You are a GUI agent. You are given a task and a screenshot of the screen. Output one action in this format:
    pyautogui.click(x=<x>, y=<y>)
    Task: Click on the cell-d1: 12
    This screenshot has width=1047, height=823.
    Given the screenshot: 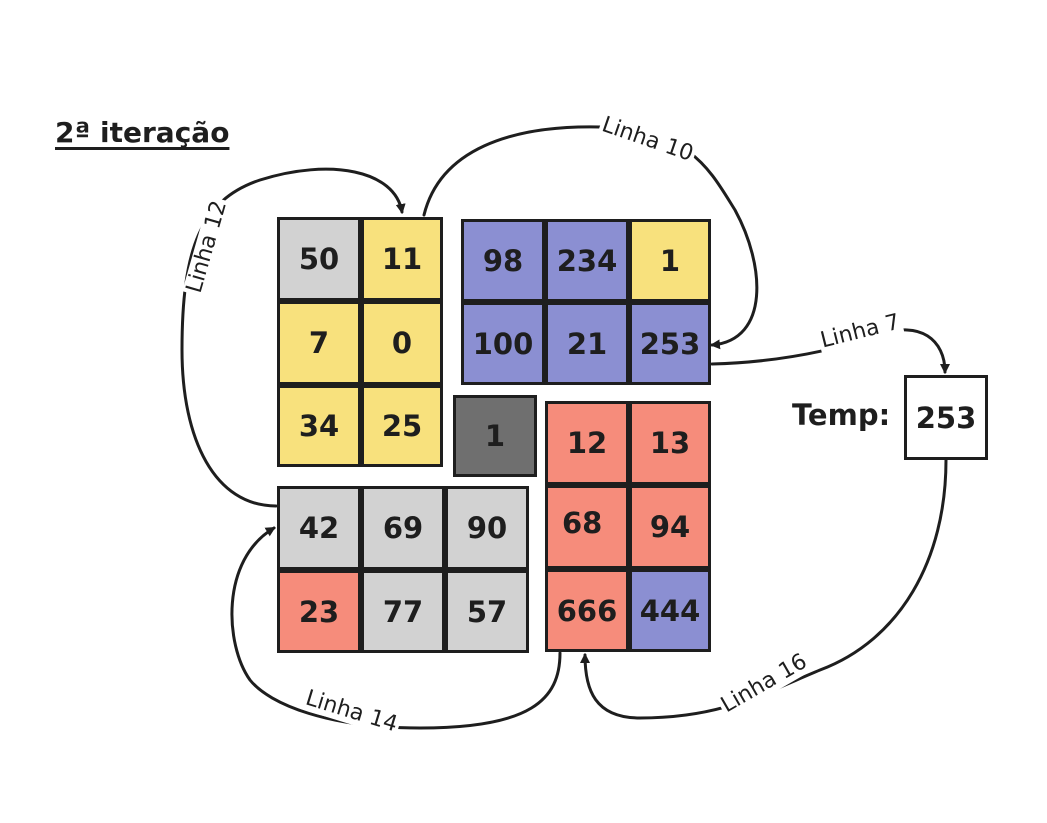 What is the action you would take?
    pyautogui.click(x=587, y=443)
    